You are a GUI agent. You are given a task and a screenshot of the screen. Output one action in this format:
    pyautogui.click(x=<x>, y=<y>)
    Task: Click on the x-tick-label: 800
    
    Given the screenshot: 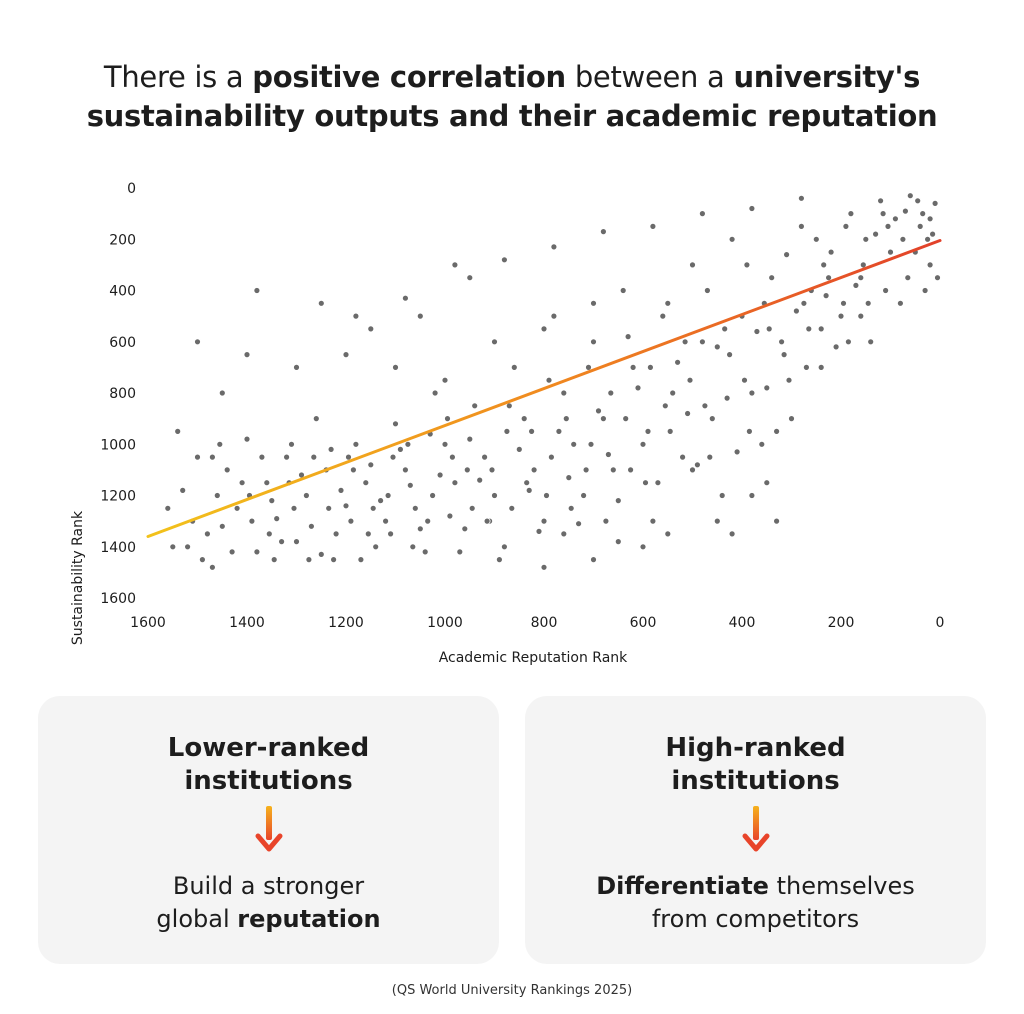 What is the action you would take?
    pyautogui.click(x=544, y=623)
    